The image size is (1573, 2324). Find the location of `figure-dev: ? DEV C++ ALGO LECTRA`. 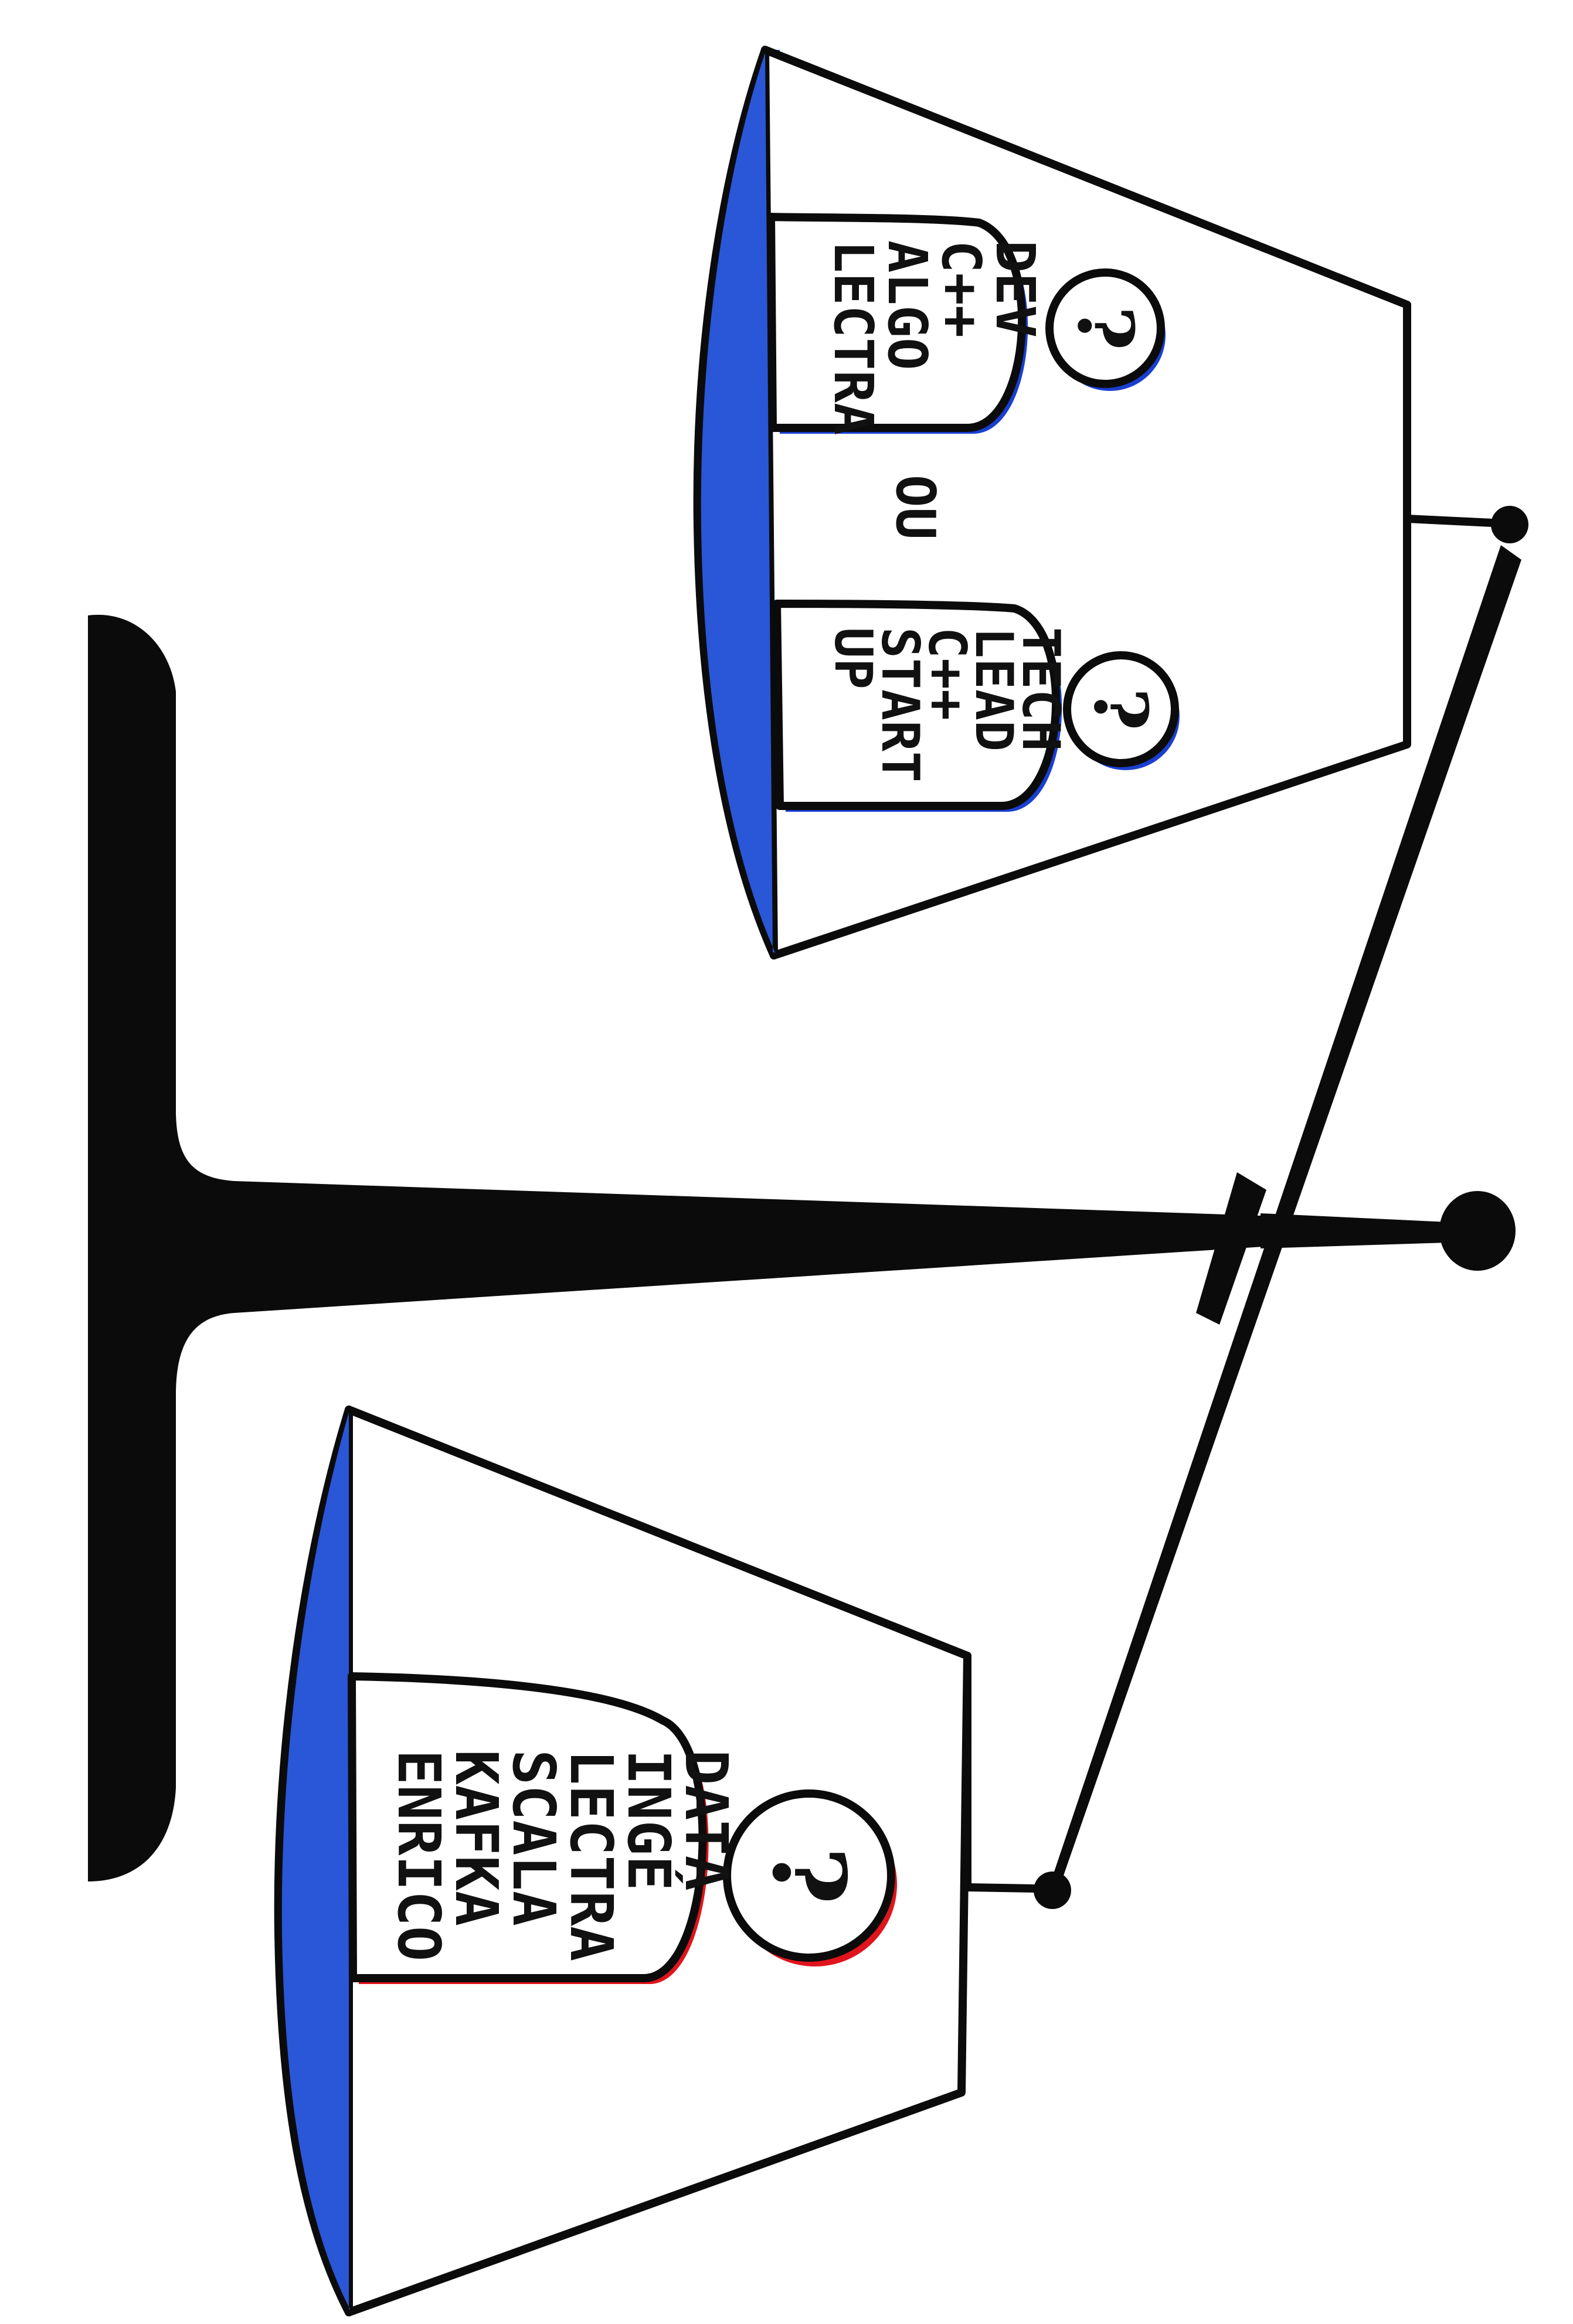

figure-dev: ? DEV C++ ALGO LECTRA is located at coordinates (966, 324).